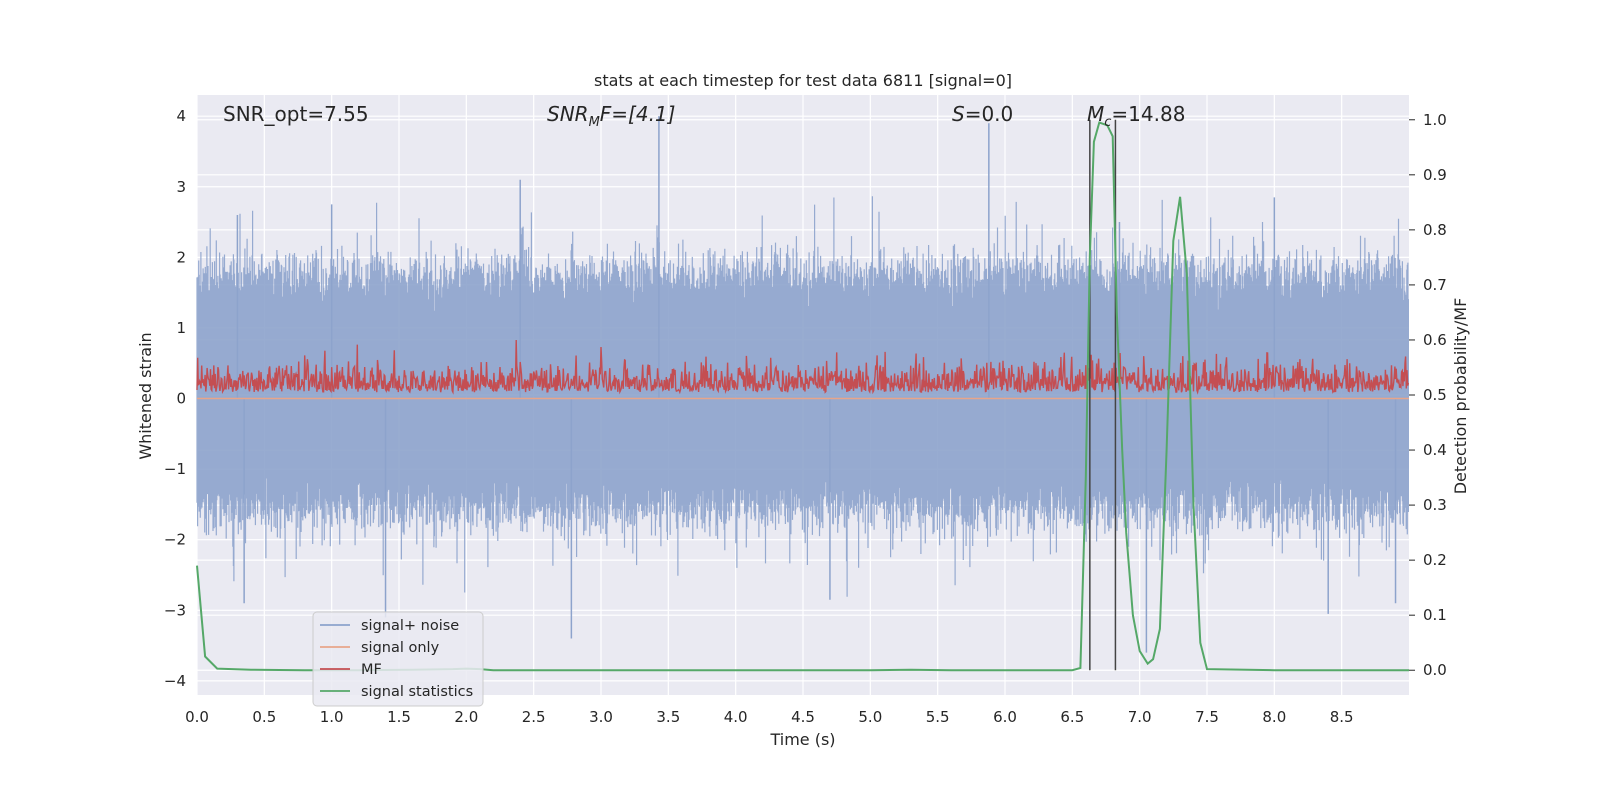  What do you see at coordinates (611, 116) in the screenshot?
I see `snr-mf-annotation: SNRMF=[4.1]` at bounding box center [611, 116].